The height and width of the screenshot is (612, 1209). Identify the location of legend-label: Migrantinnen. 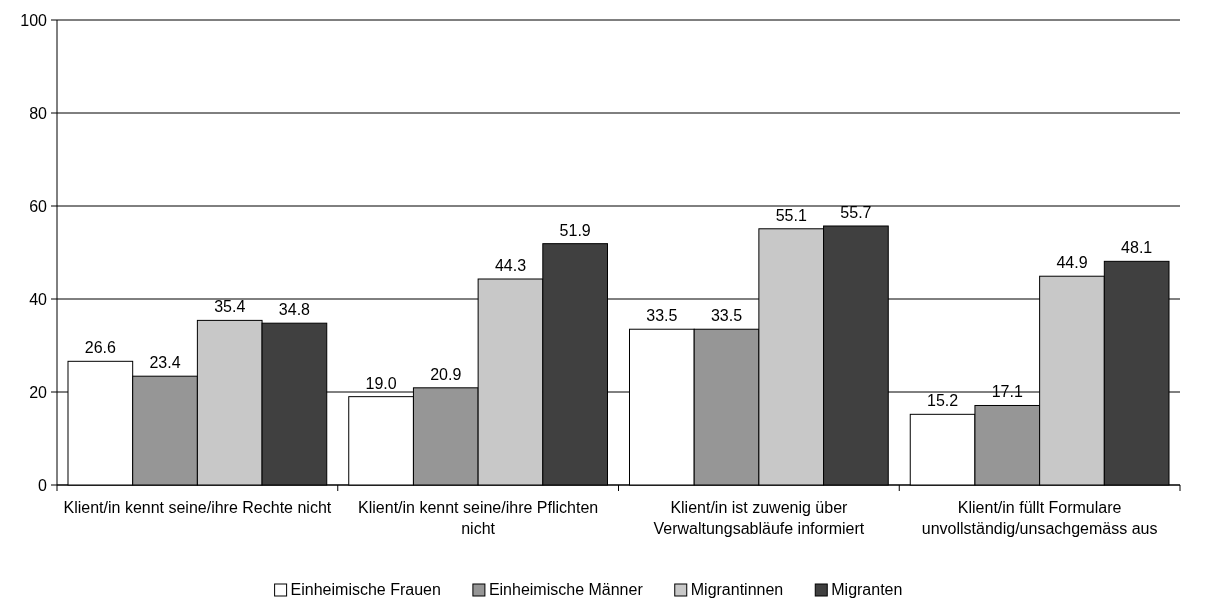
(737, 589).